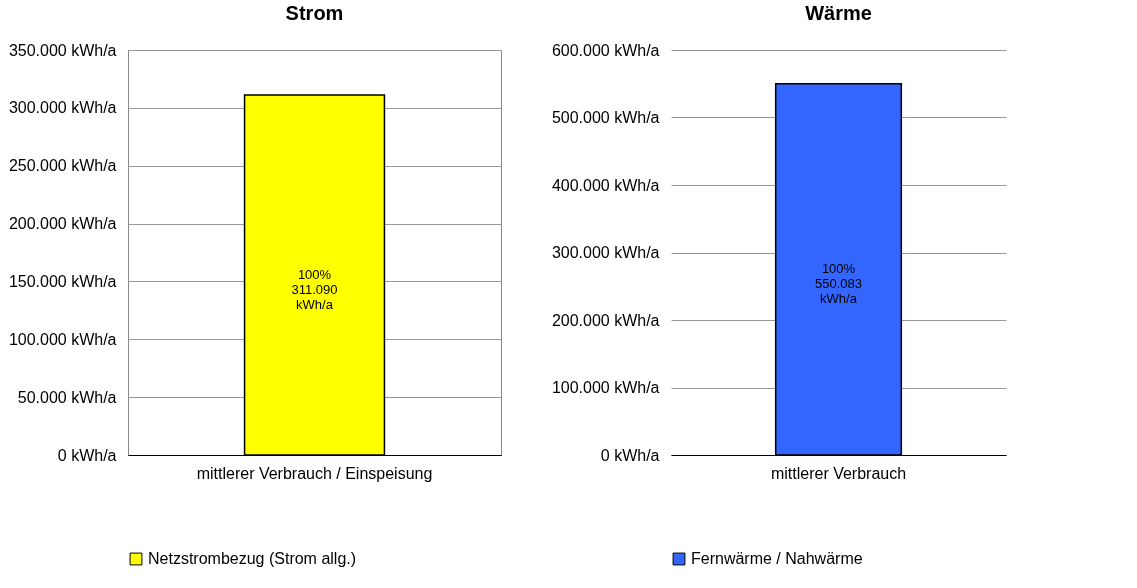 This screenshot has height=588, width=1137. I want to click on y-tick-label: 350.000 kWh/a, so click(62, 50).